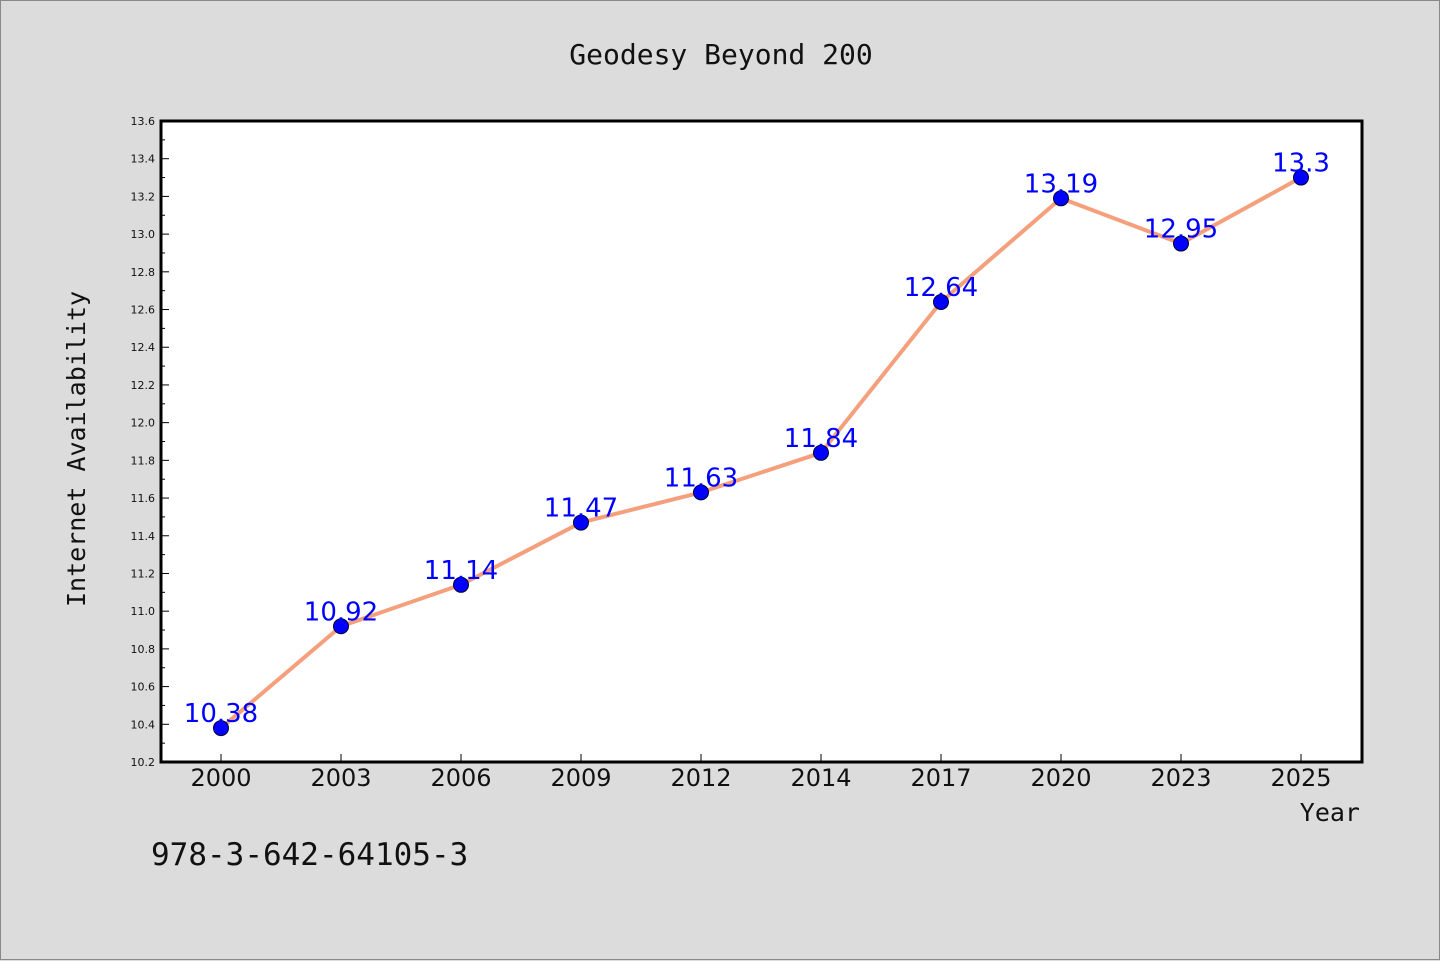 This screenshot has width=1440, height=961. I want to click on data-label: 11.63, so click(701, 478).